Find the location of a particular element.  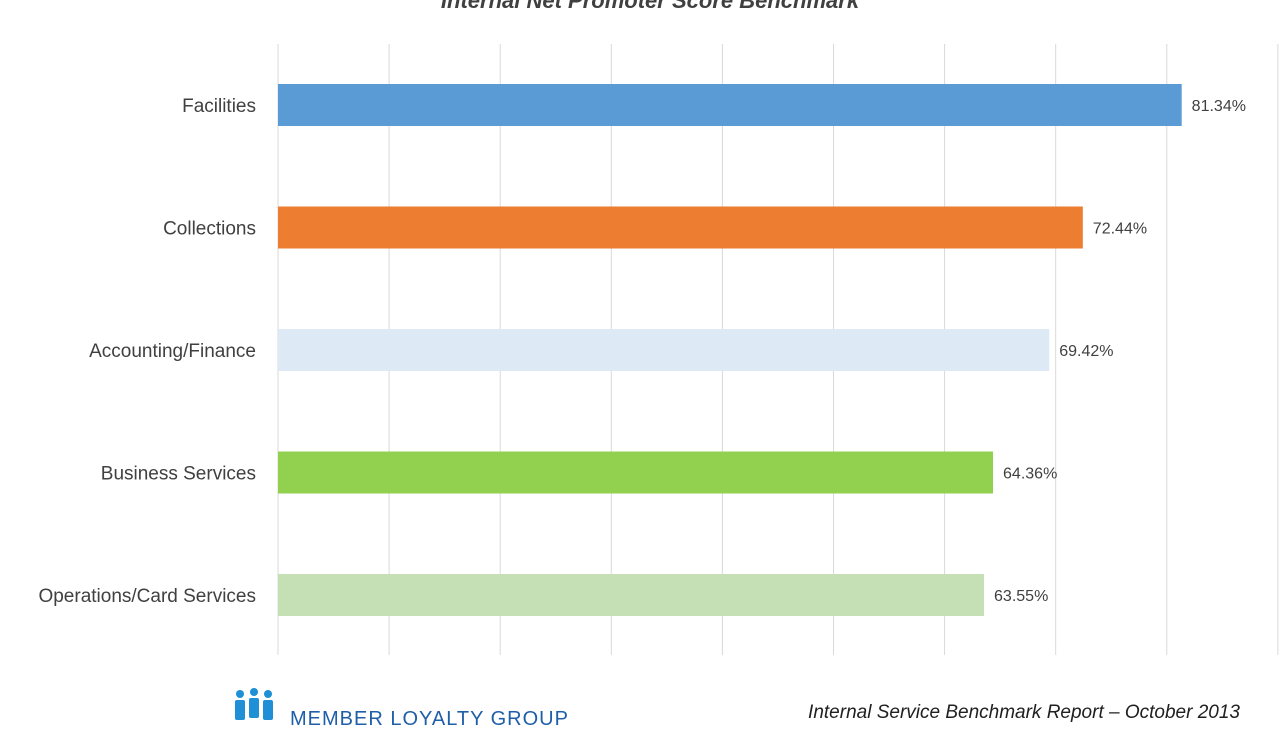

people-group-icon is located at coordinates (254, 704).